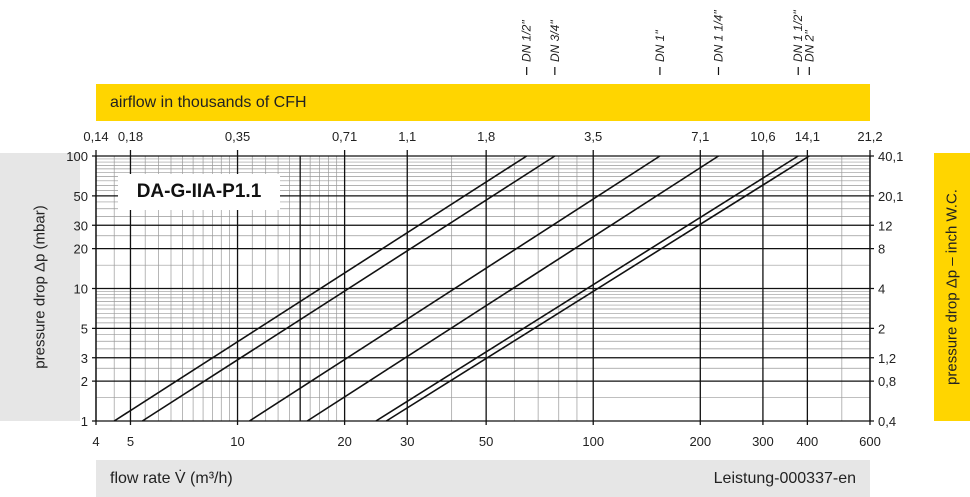 The image size is (970, 497). I want to click on x-tick-label: 20, so click(344, 441).